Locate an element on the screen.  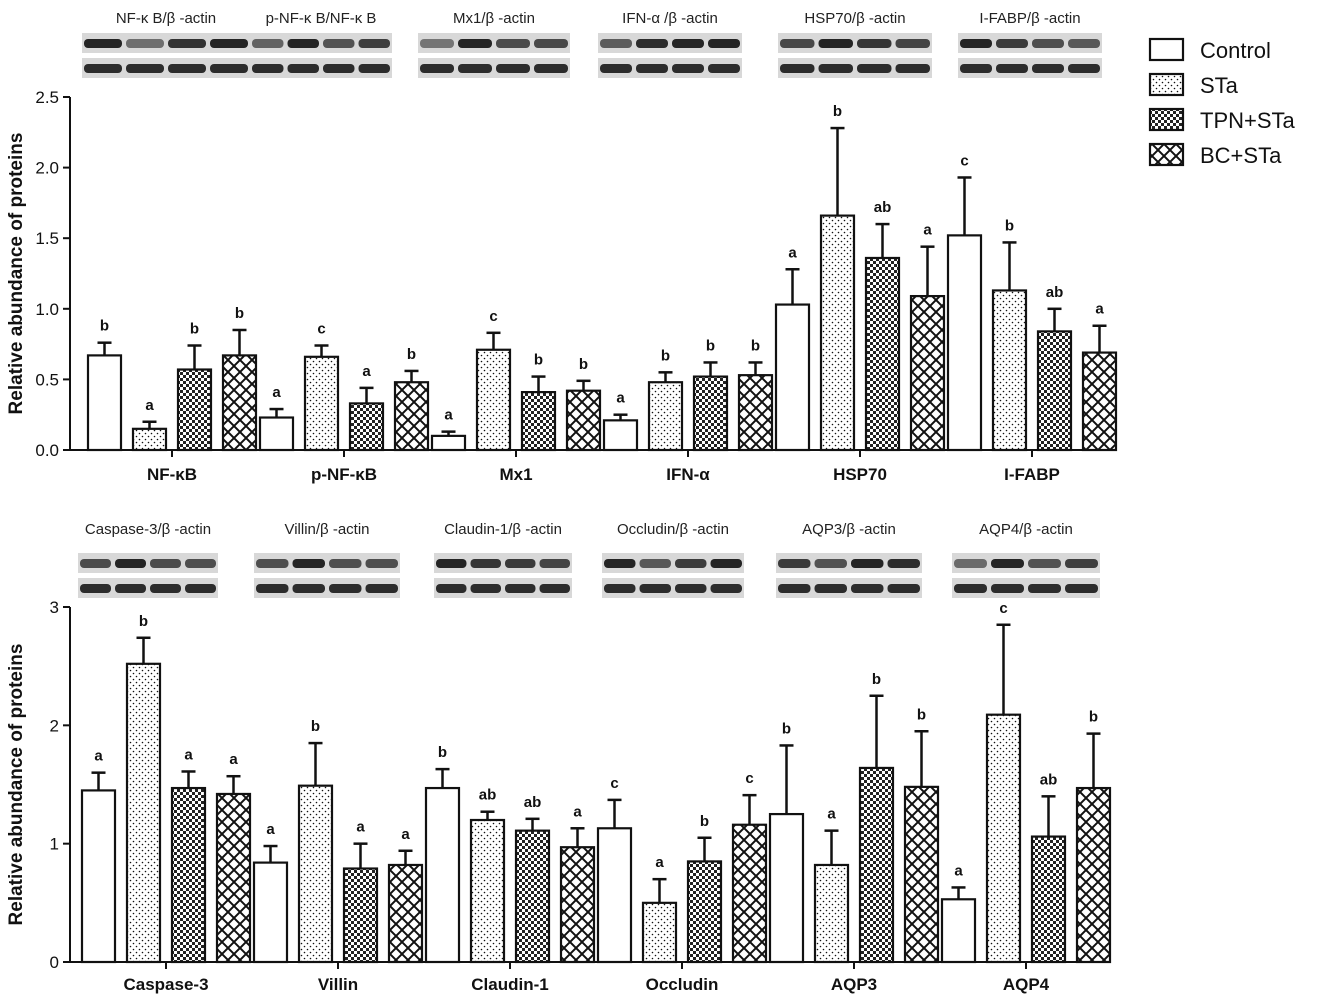
bar-sta-ifn-a is located at coordinates (665, 416).